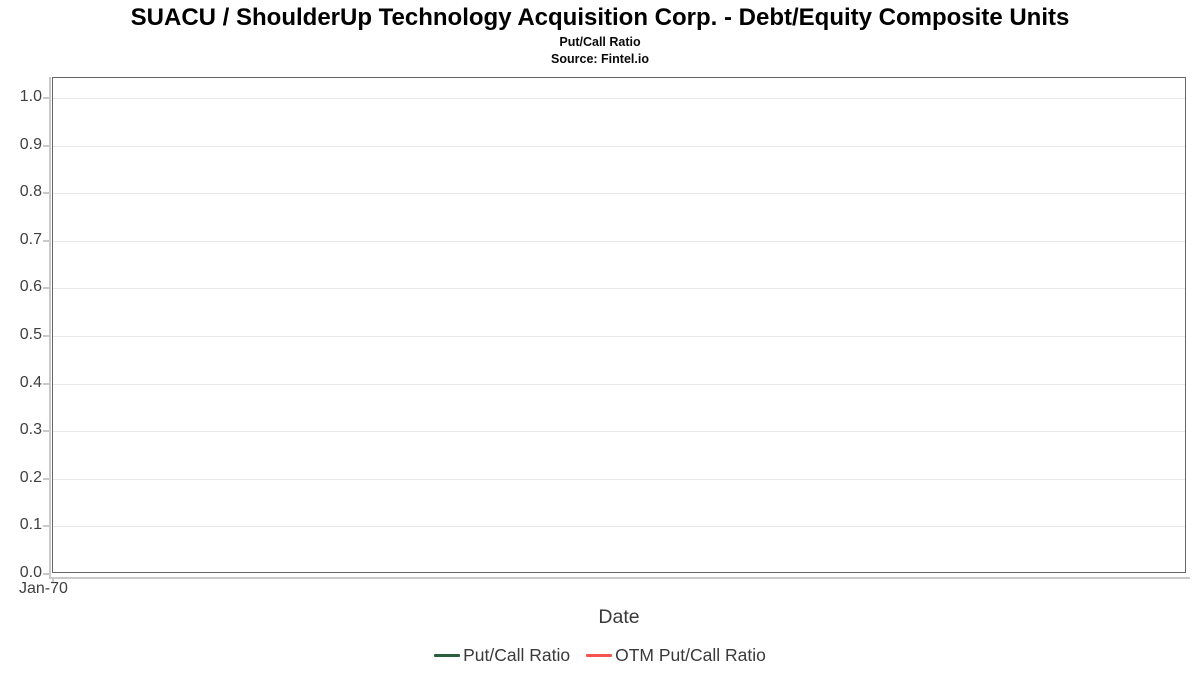 The image size is (1200, 675). I want to click on y-axis-line, so click(50, 327).